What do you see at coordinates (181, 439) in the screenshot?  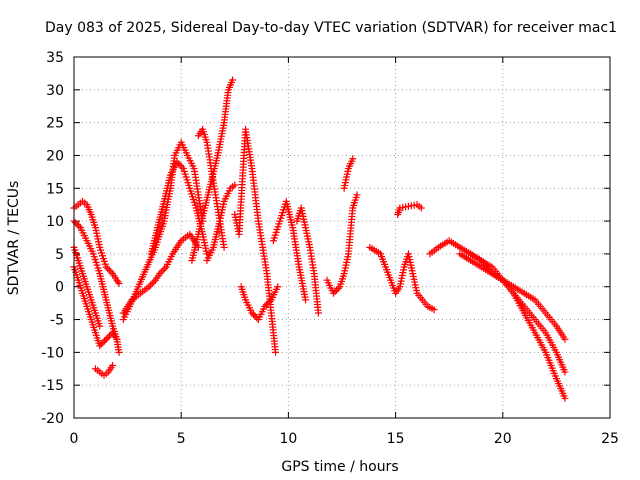 I see `x-tick-label: 5` at bounding box center [181, 439].